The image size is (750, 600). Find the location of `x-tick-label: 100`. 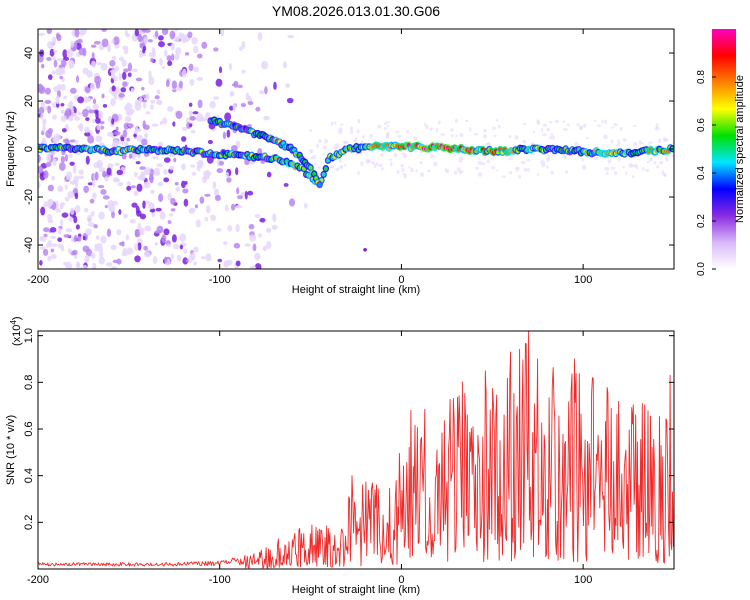

x-tick-label: 100 is located at coordinates (583, 580).